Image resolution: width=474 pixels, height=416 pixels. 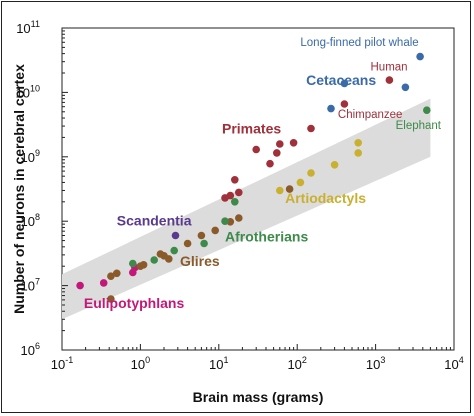 I want to click on x-tick-label: 10¹, so click(x=218, y=363).